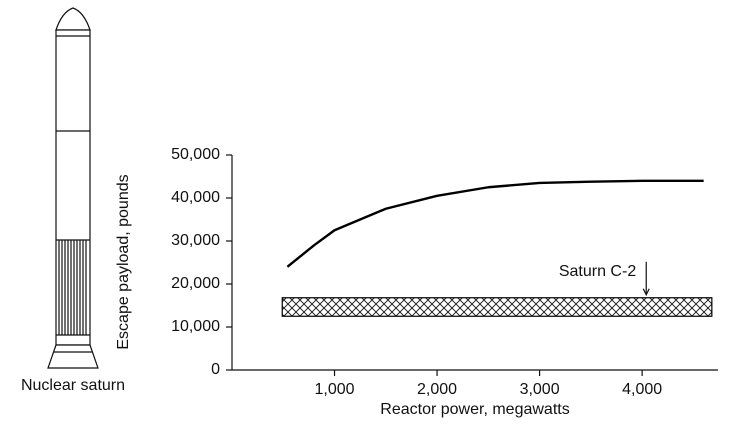  I want to click on rocket-tubes, so click(72, 287).